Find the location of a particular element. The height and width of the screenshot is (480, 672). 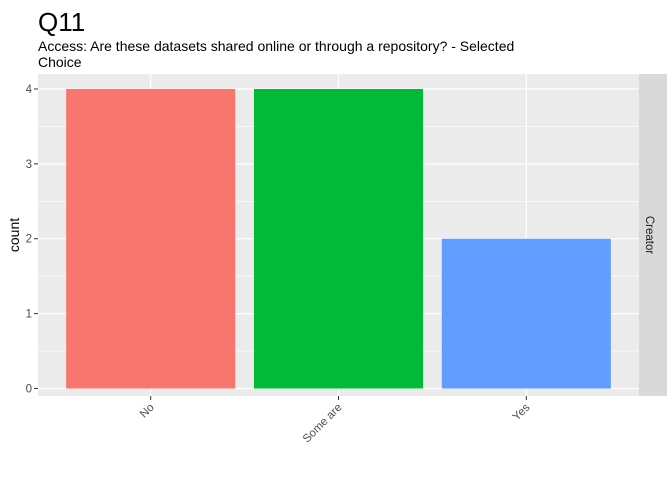

bar is located at coordinates (526, 313).